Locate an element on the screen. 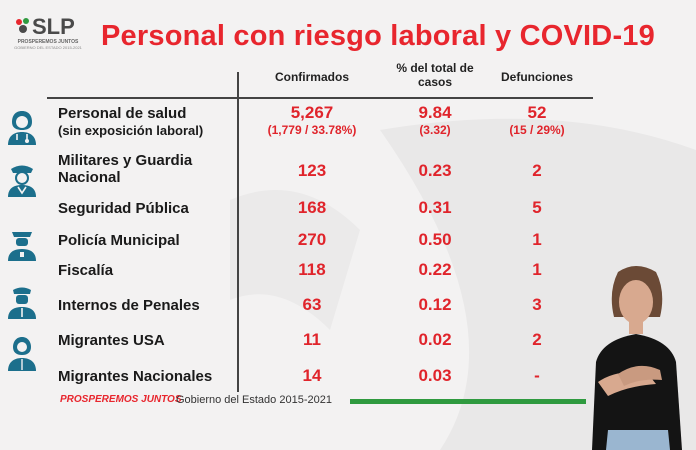 The height and width of the screenshot is (450, 696). sign-language-interpreter is located at coordinates (637, 358).